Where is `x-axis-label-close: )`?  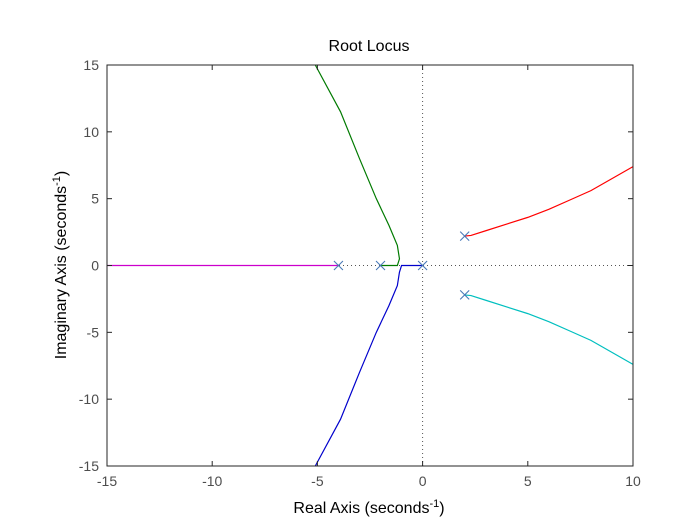
x-axis-label-close: ) is located at coordinates (441, 508).